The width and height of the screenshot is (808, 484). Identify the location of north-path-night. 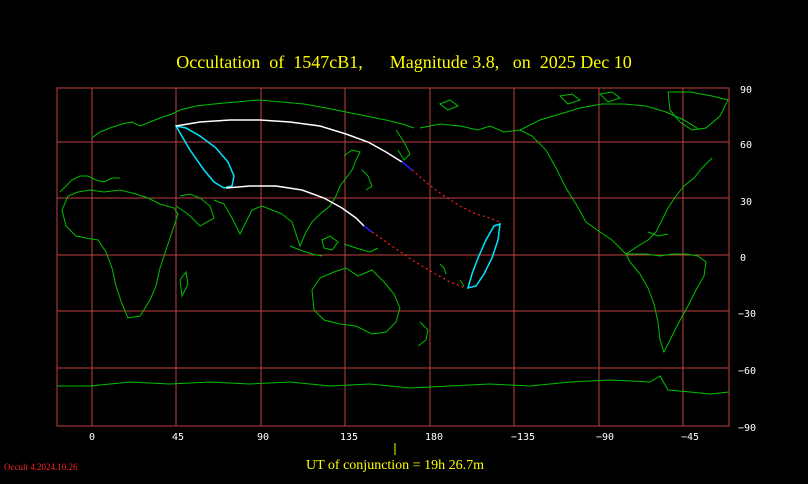
(407, 166).